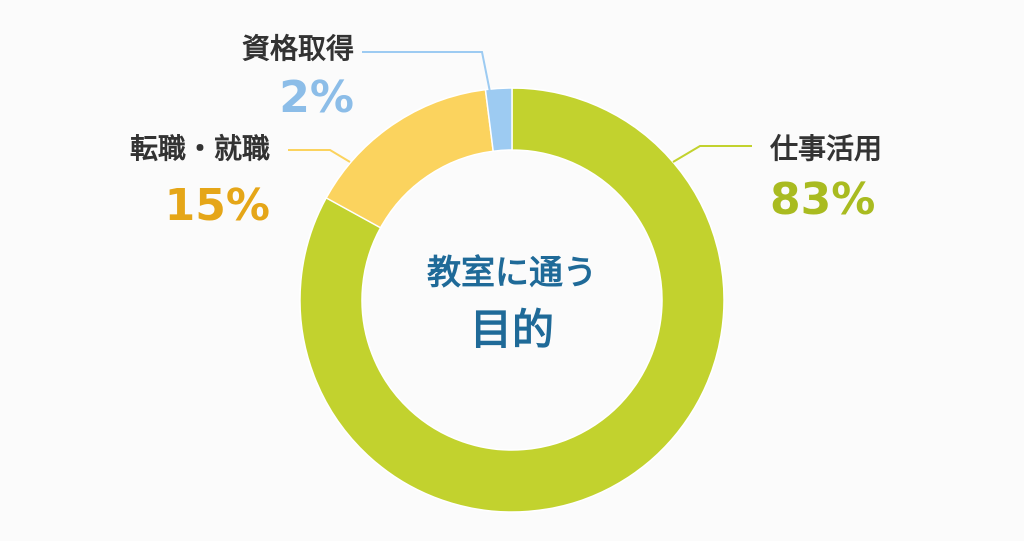 The width and height of the screenshot is (1024, 541). I want to click on slice-label-3: 資格取得, so click(298, 48).